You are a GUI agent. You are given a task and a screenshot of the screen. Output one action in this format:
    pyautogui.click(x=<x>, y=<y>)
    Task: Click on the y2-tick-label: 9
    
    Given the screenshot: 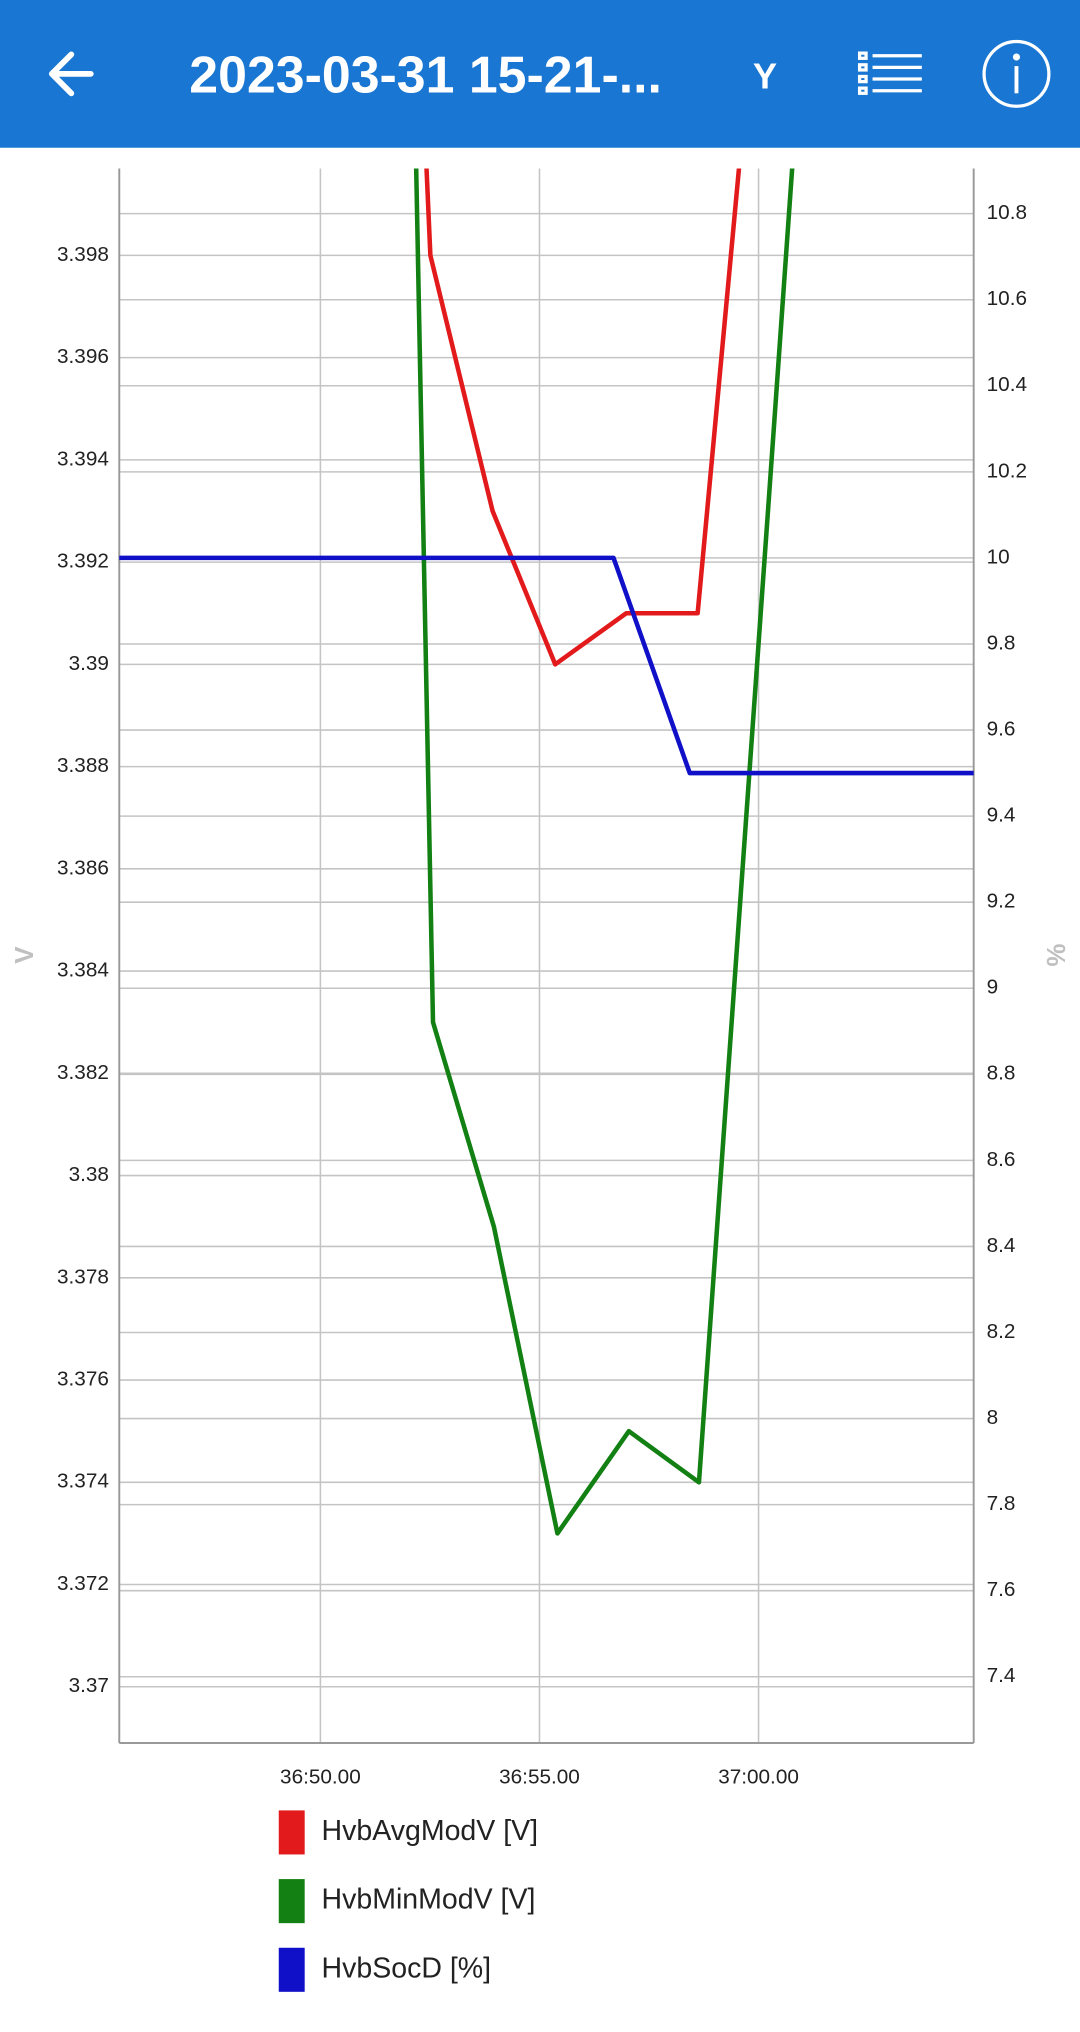 What is the action you would take?
    pyautogui.click(x=993, y=987)
    